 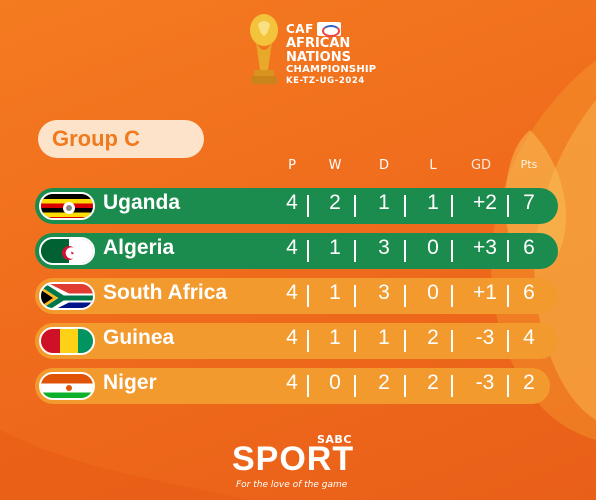 I want to click on competition-line-2: NATIONS, so click(x=318, y=57).